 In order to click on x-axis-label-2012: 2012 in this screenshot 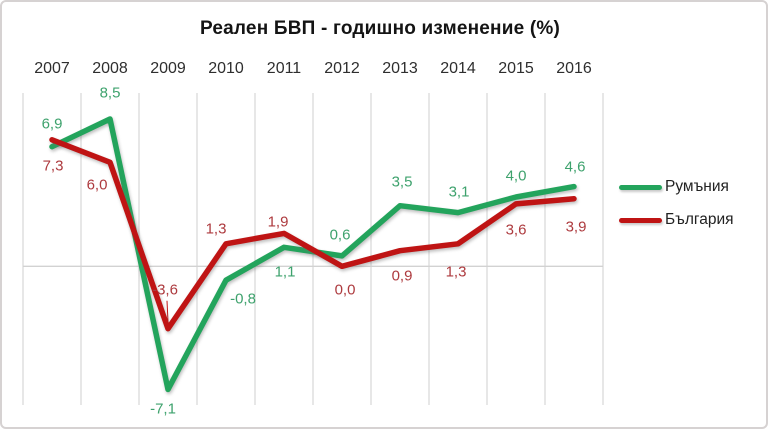, I will do `click(342, 68)`.